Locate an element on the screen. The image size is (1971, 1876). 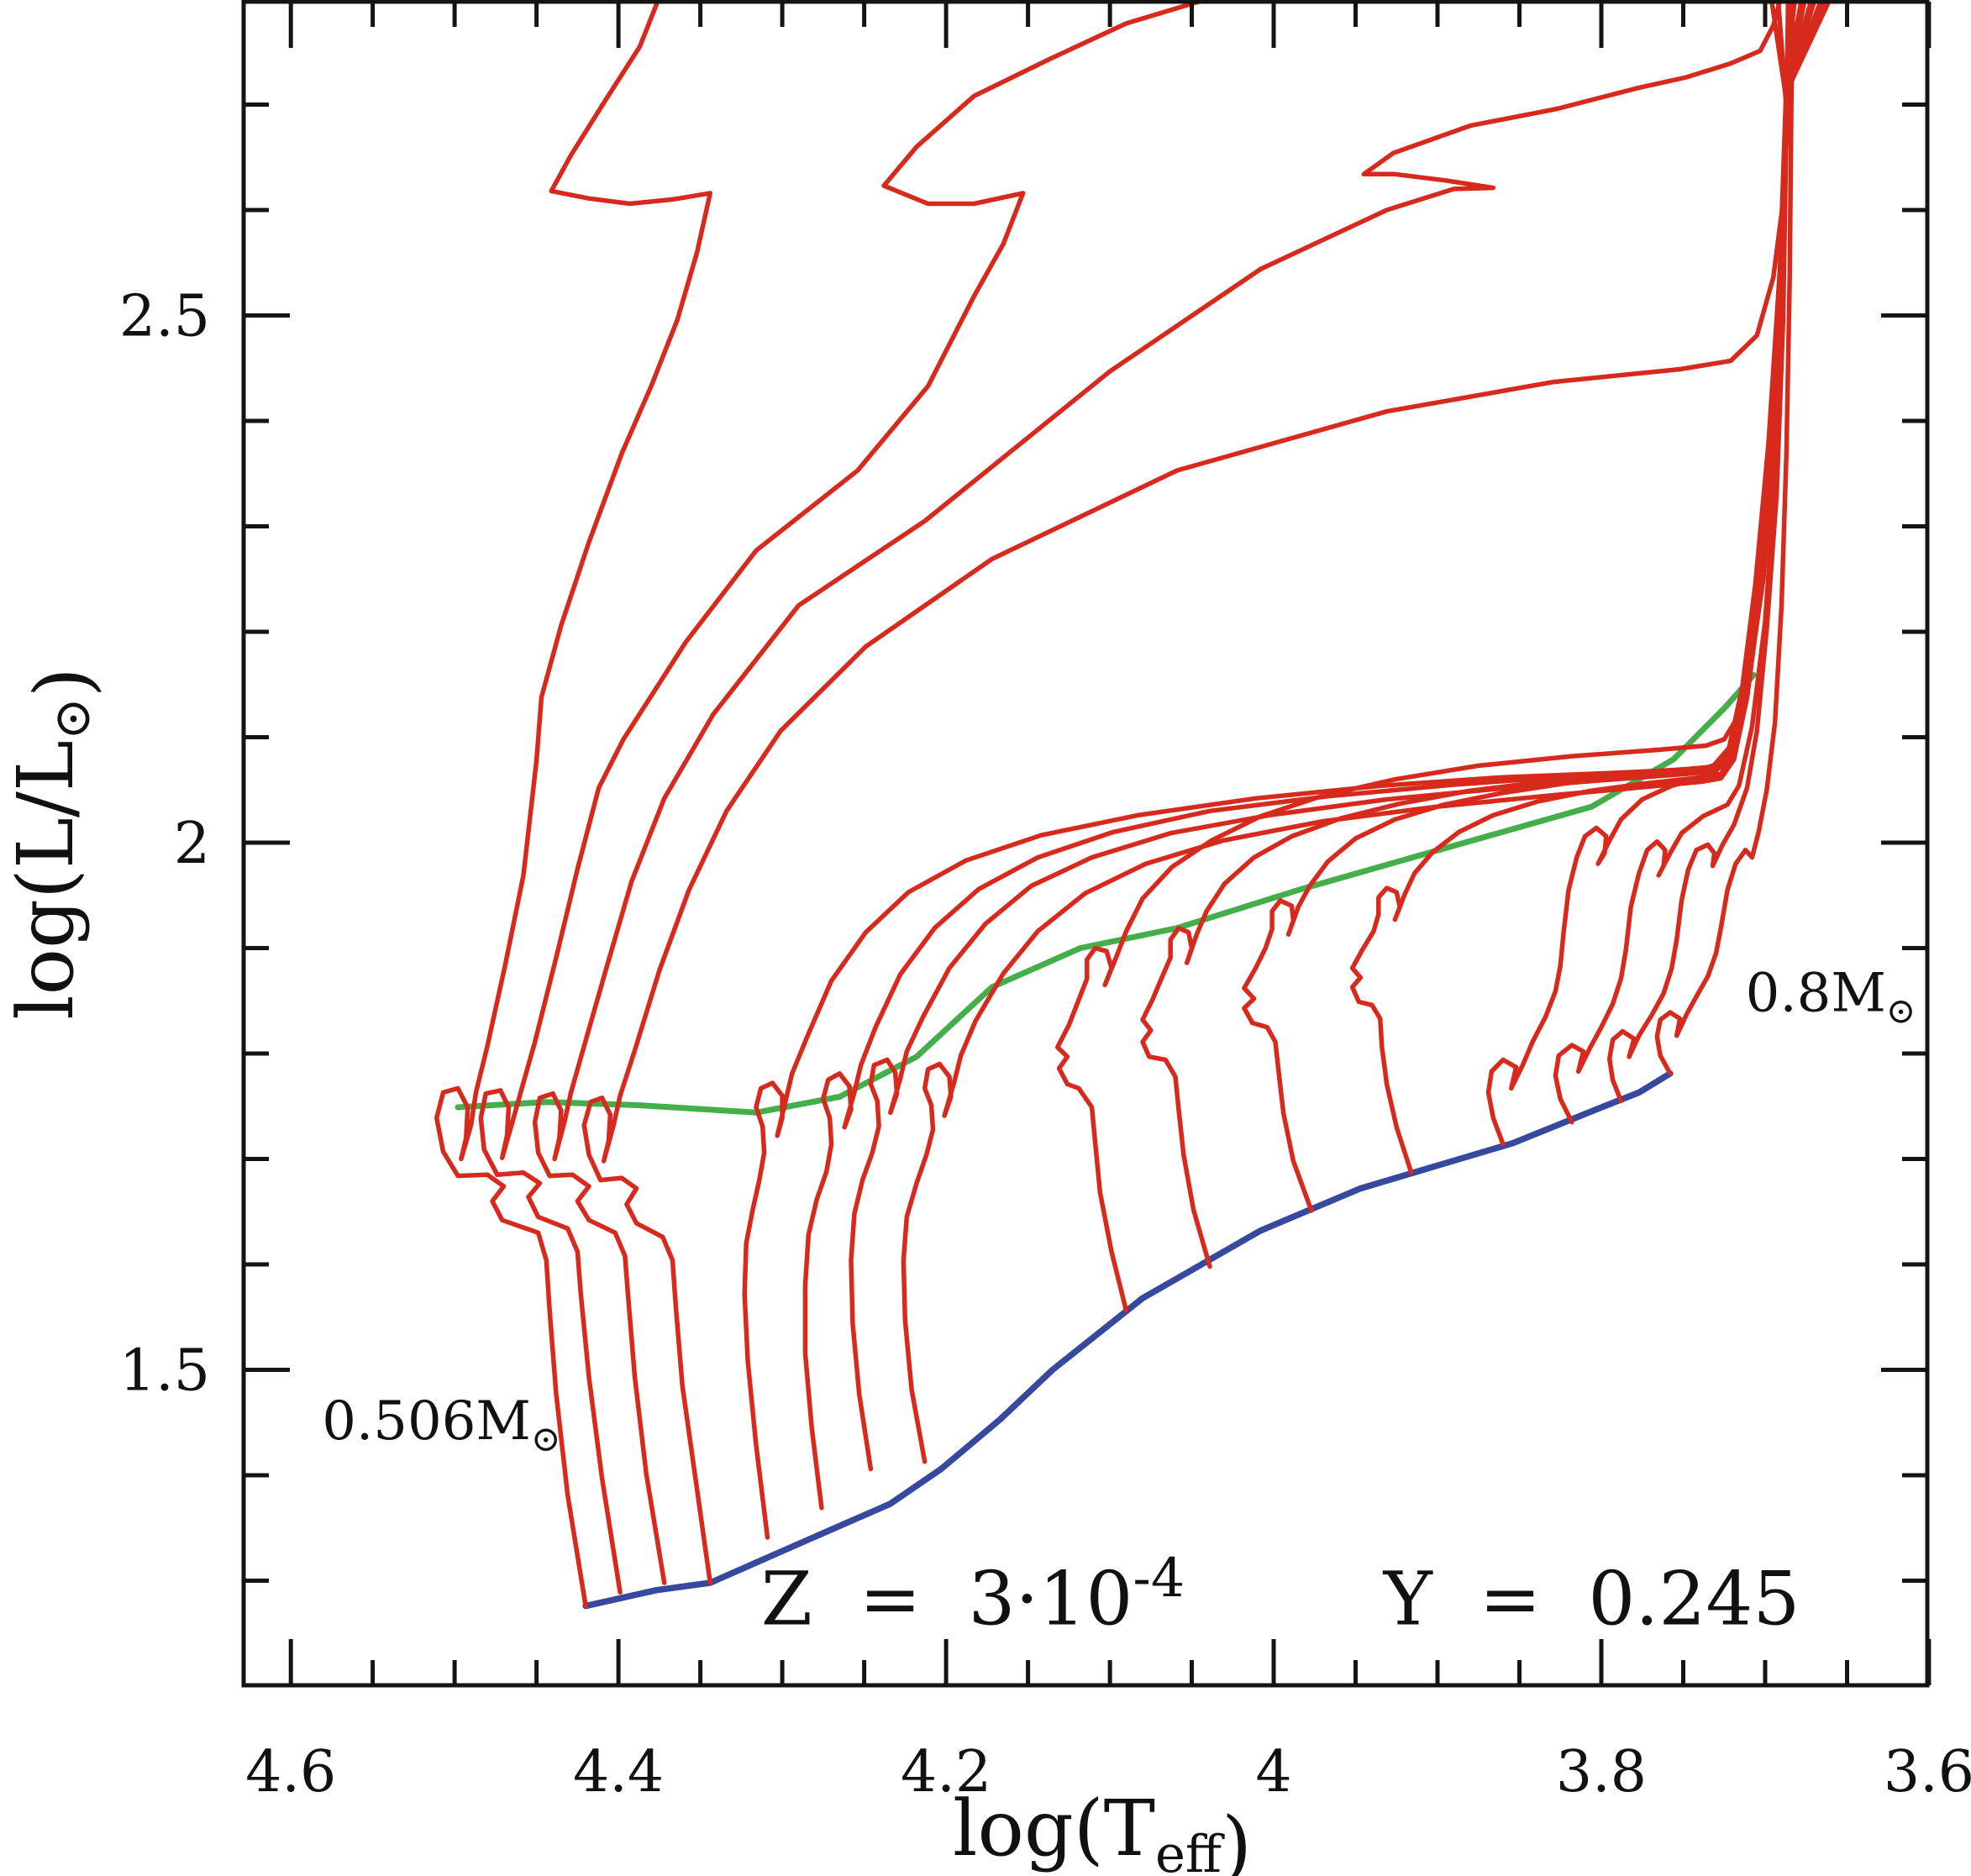
x-tick-label: 4 is located at coordinates (1273, 1772).